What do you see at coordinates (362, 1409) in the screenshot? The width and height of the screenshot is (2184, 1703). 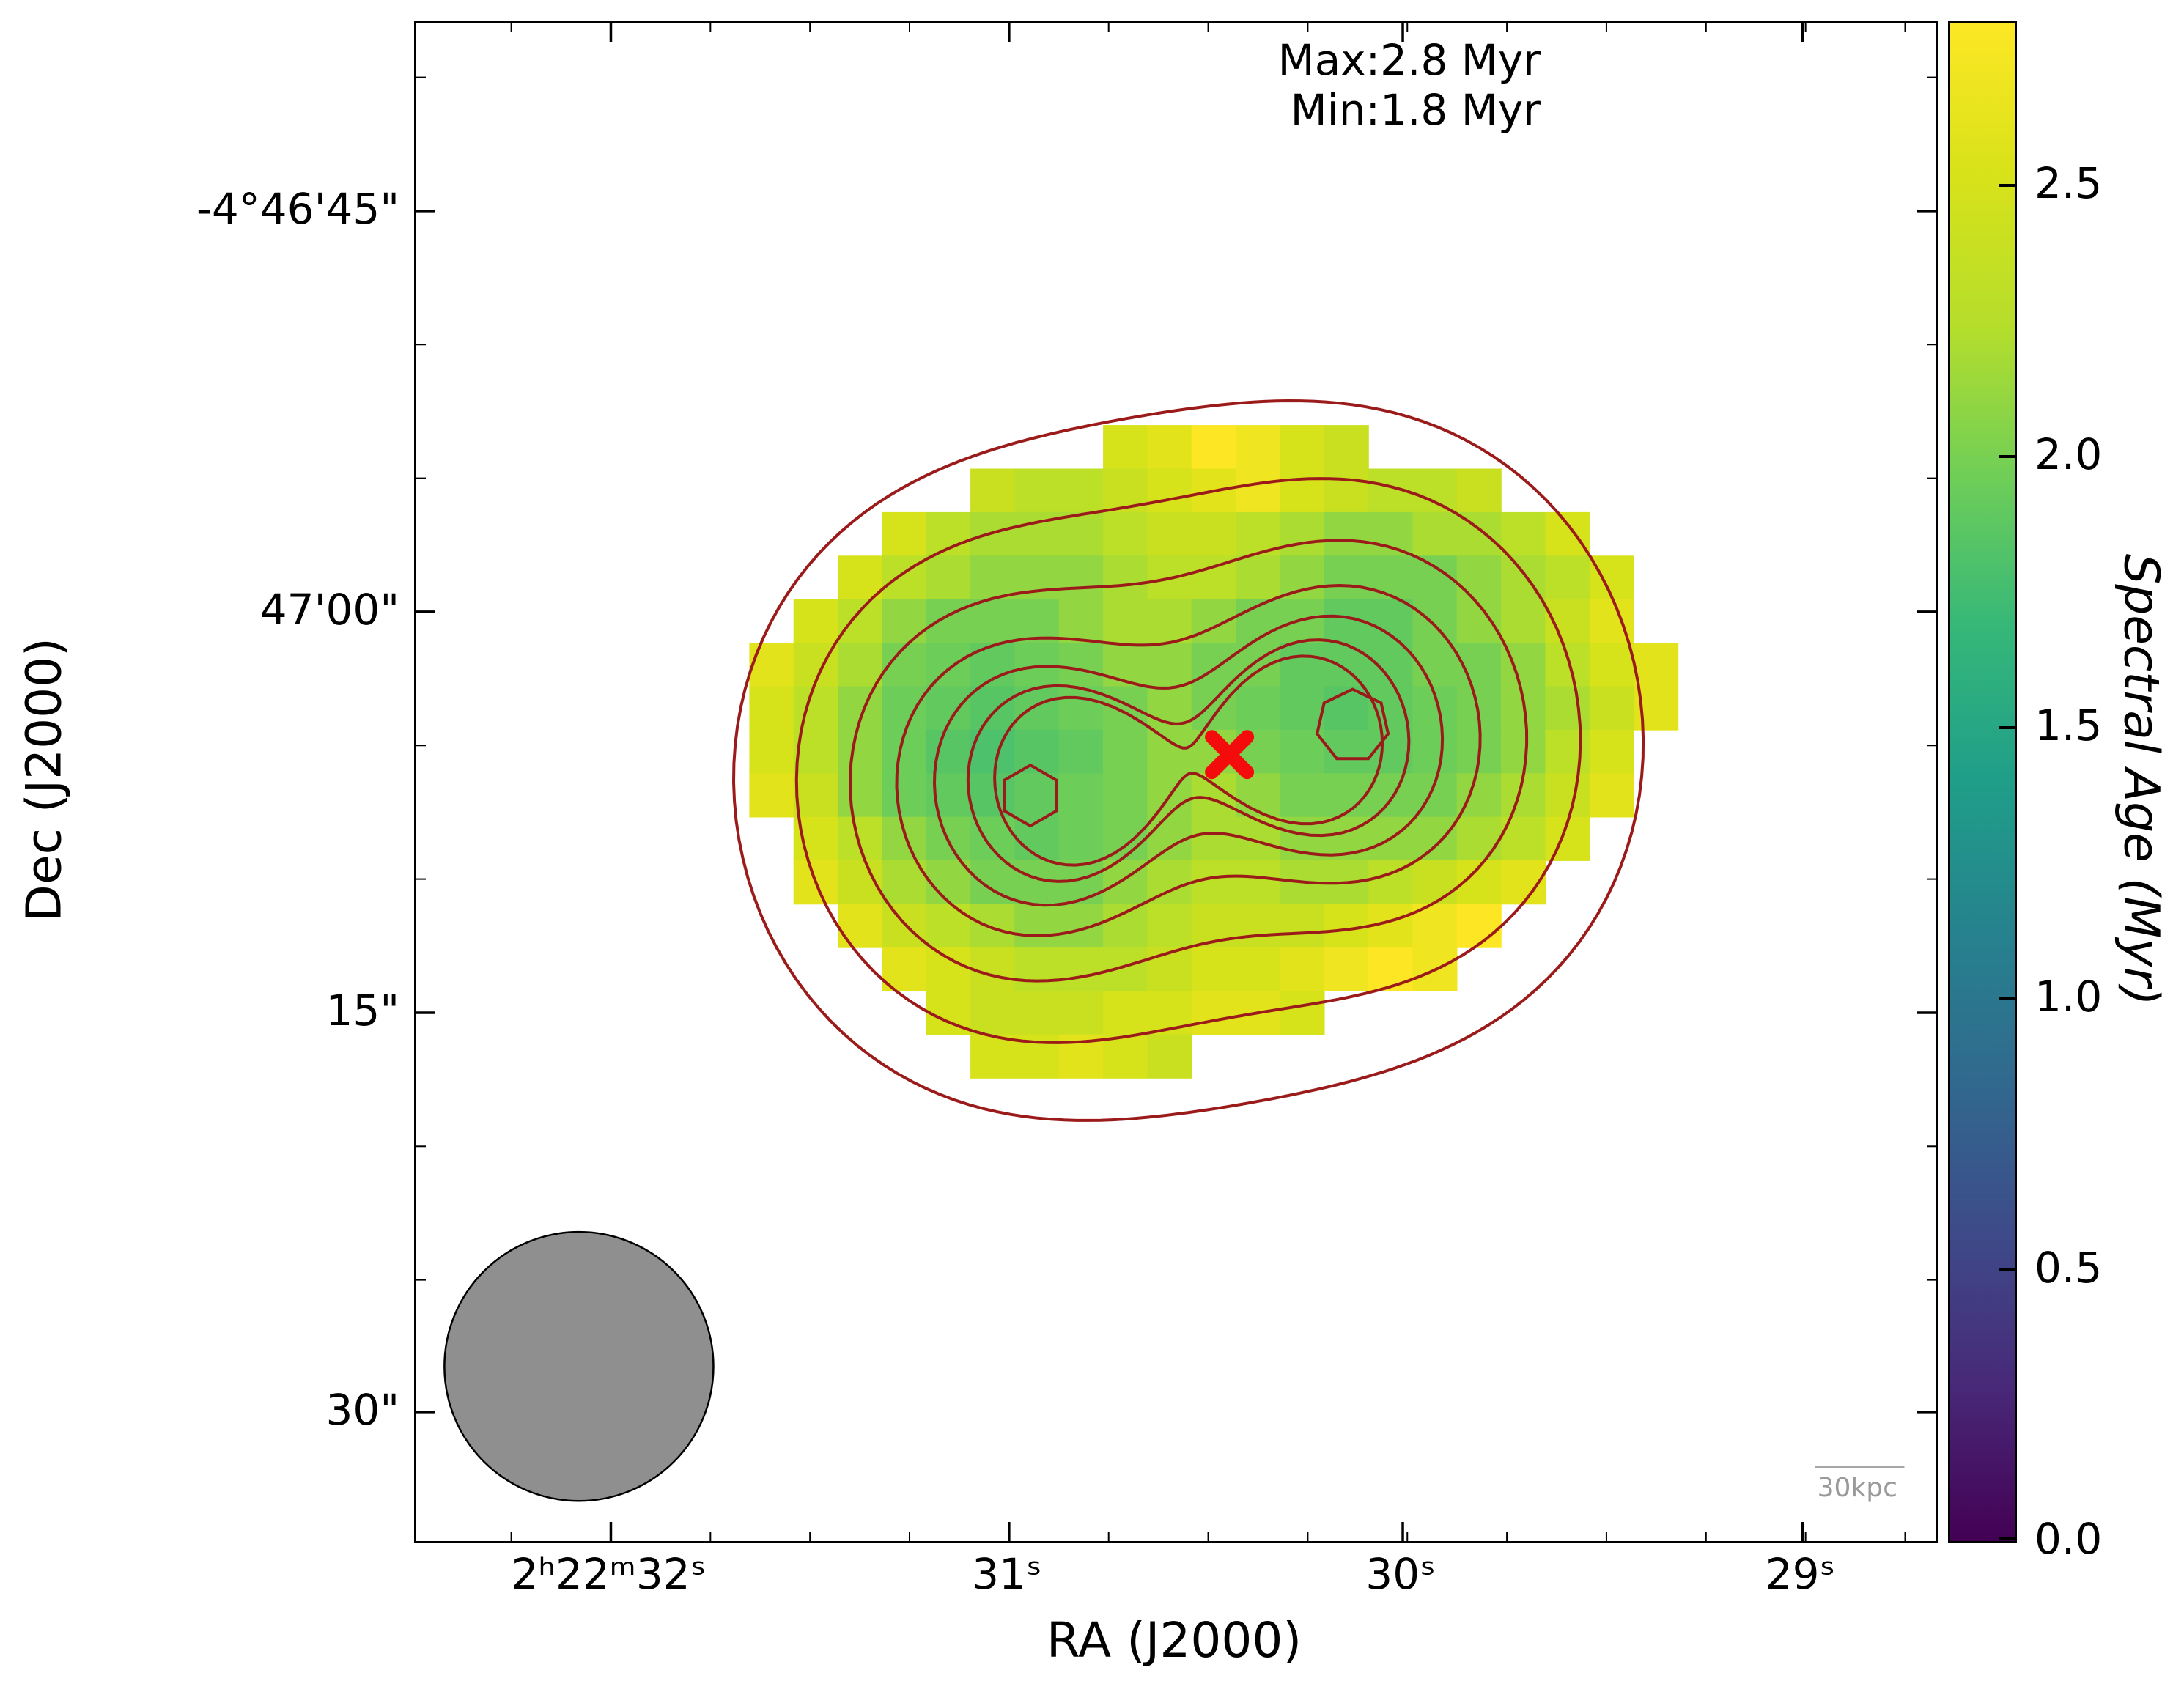 I see `y-tick-label: 30"` at bounding box center [362, 1409].